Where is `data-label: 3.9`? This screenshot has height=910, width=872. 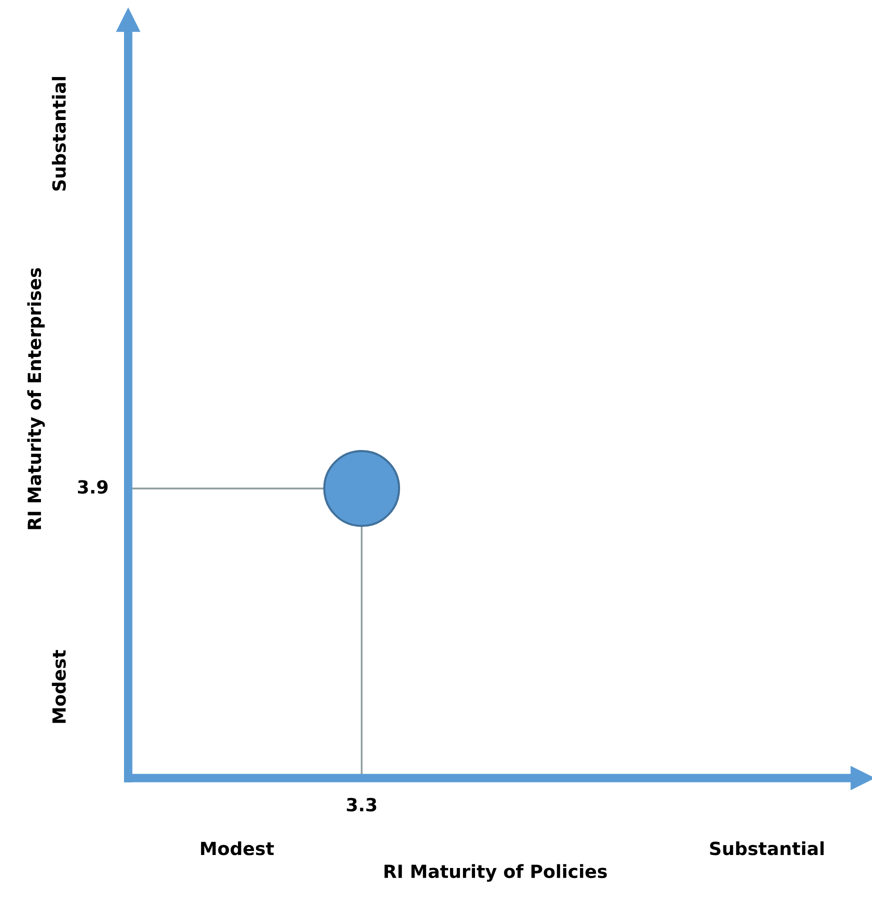 data-label: 3.9 is located at coordinates (93, 487).